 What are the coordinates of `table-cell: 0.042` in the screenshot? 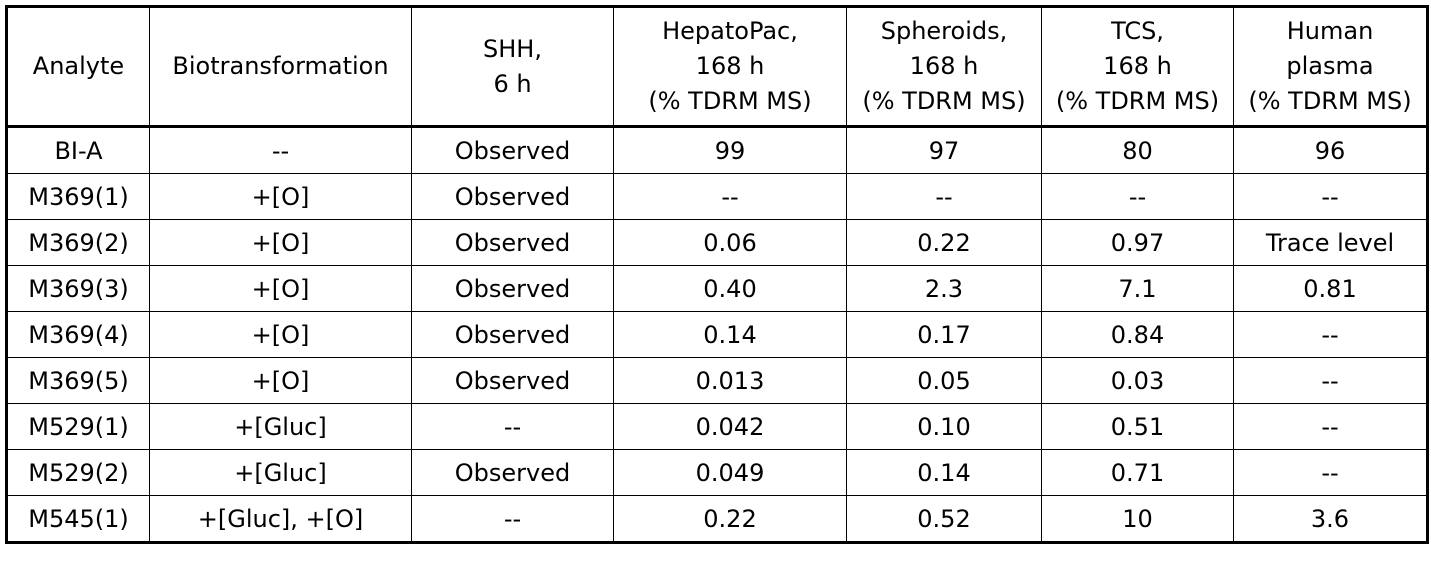 It's located at (730, 426).